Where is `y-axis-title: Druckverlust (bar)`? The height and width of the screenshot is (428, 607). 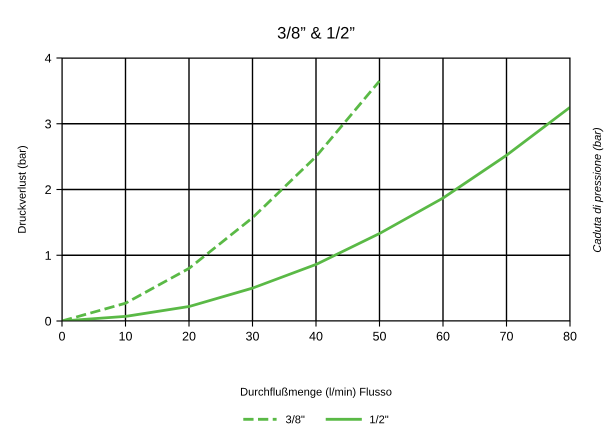 y-axis-title: Druckverlust (bar) is located at coordinates (23, 189).